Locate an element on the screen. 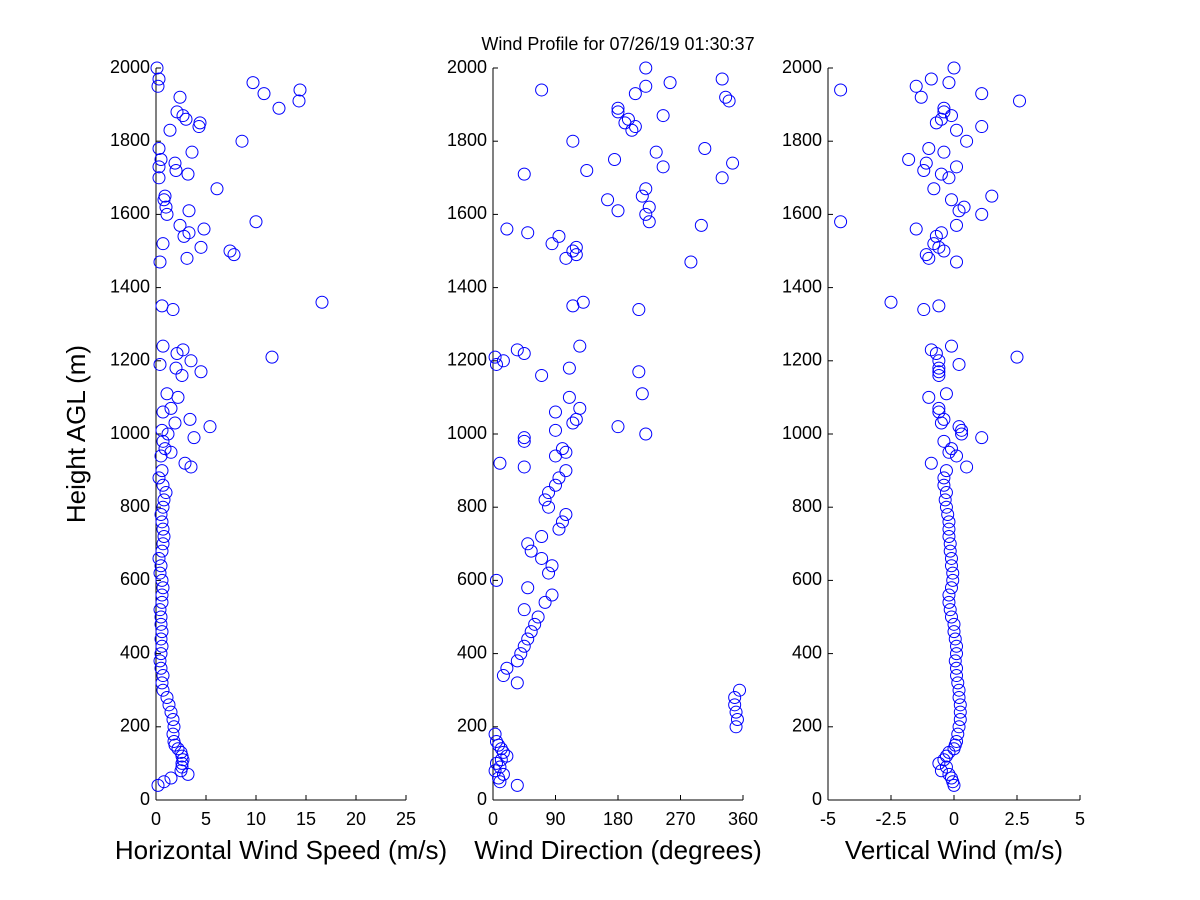  y-tick-label: 0 is located at coordinates (145, 799).